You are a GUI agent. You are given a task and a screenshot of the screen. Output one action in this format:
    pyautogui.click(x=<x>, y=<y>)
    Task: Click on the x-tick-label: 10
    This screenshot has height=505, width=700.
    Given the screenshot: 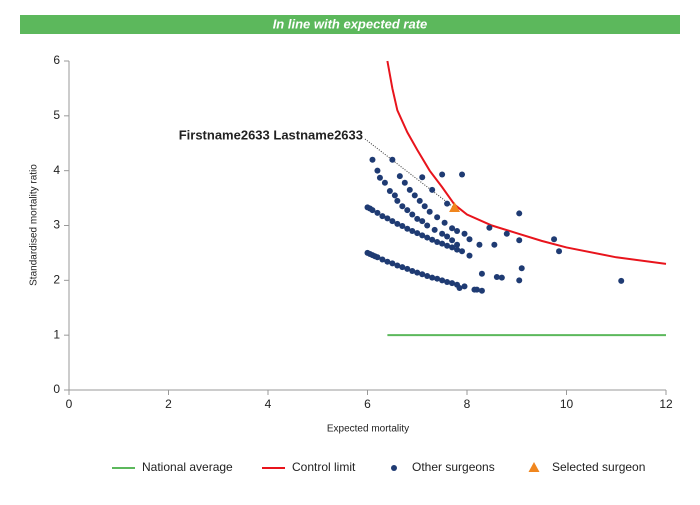 What is the action you would take?
    pyautogui.click(x=567, y=404)
    